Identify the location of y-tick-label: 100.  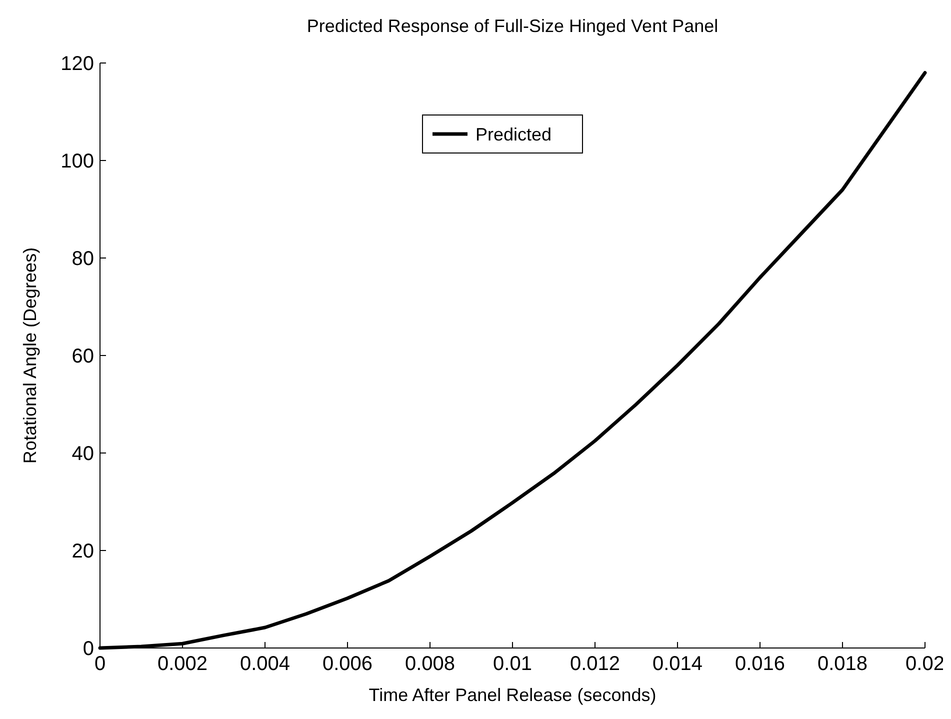
(77, 161).